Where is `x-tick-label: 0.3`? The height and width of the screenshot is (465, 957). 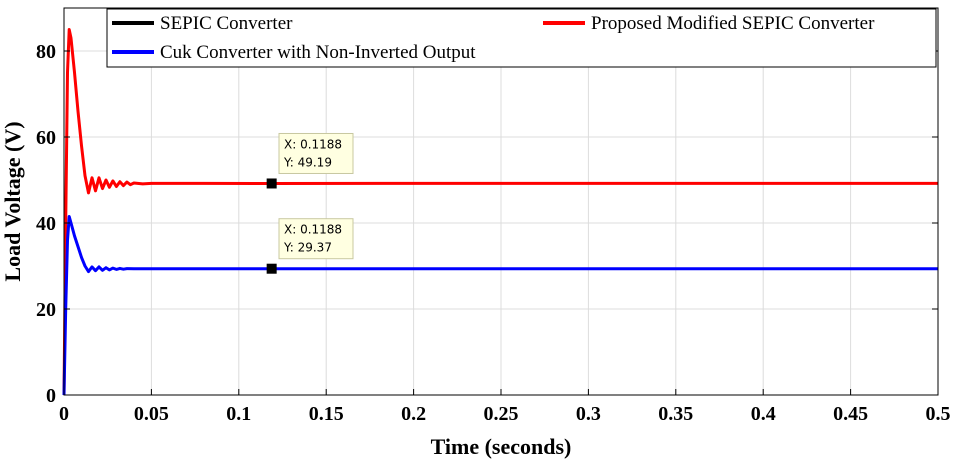
x-tick-label: 0.3 is located at coordinates (588, 414).